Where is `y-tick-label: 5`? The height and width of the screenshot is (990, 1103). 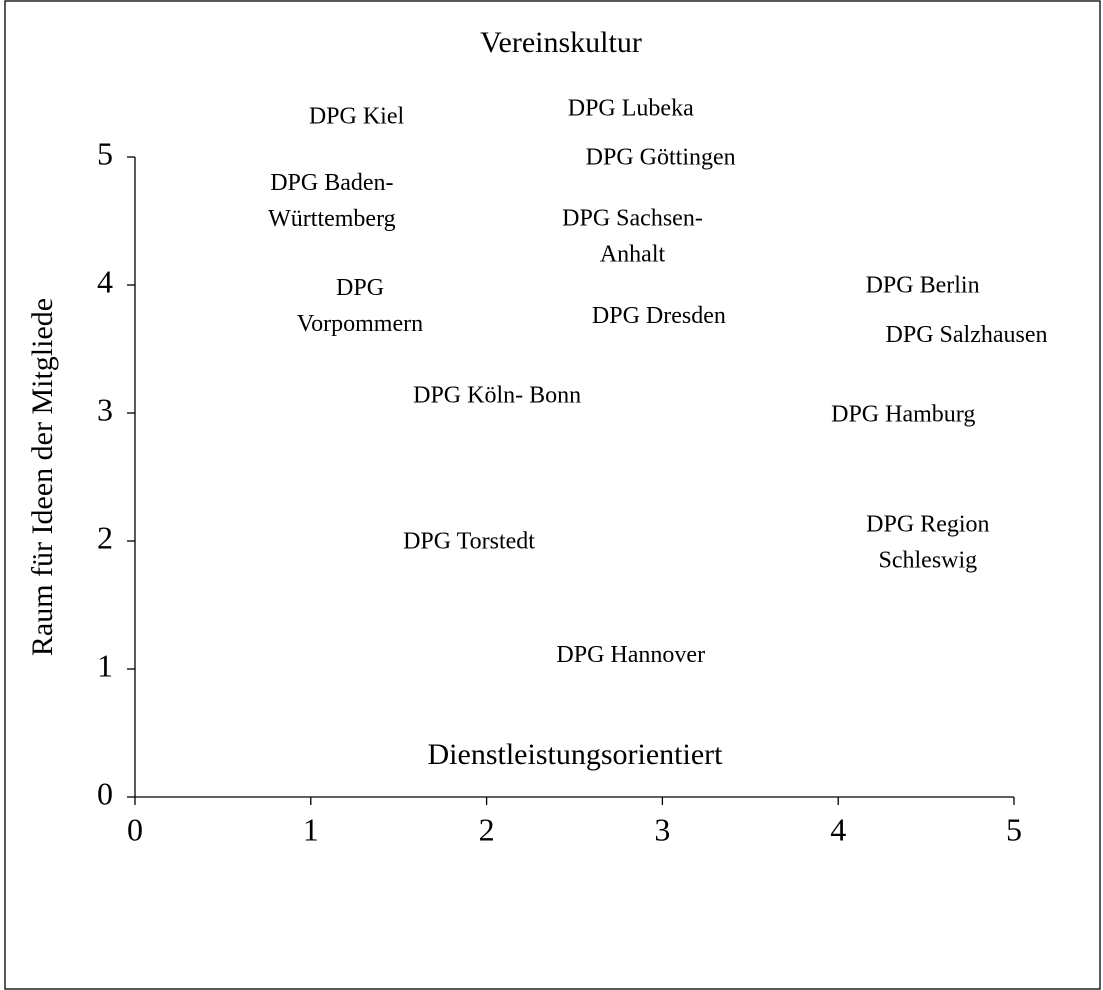 y-tick-label: 5 is located at coordinates (105, 153).